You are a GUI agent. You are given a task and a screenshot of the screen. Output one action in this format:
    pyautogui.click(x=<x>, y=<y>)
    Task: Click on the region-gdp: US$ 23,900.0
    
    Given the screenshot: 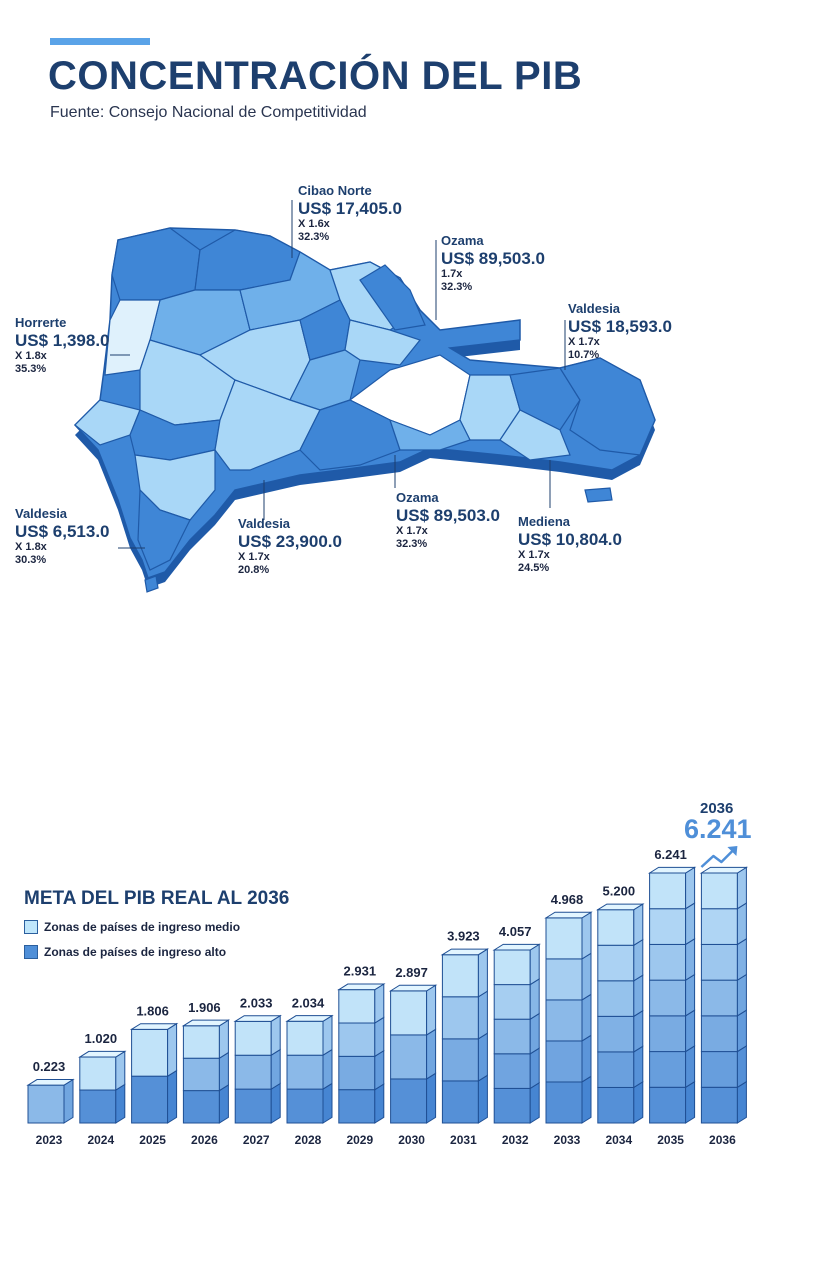 What is the action you would take?
    pyautogui.click(x=290, y=541)
    